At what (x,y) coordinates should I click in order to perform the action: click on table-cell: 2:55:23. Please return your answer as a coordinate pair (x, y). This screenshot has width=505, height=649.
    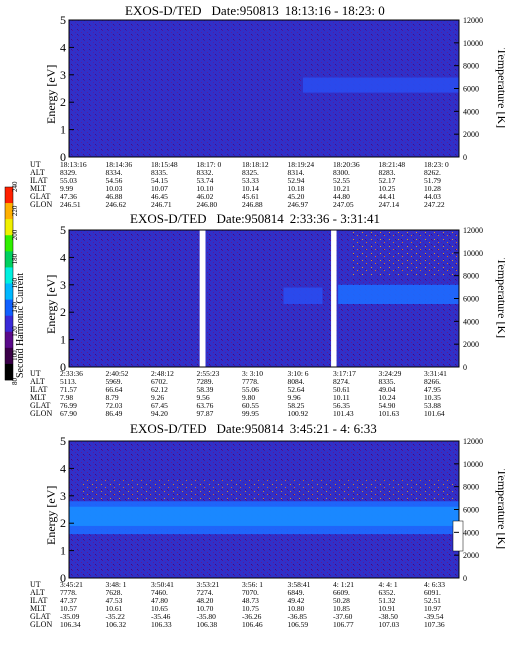
    Looking at the image, I should click on (208, 373).